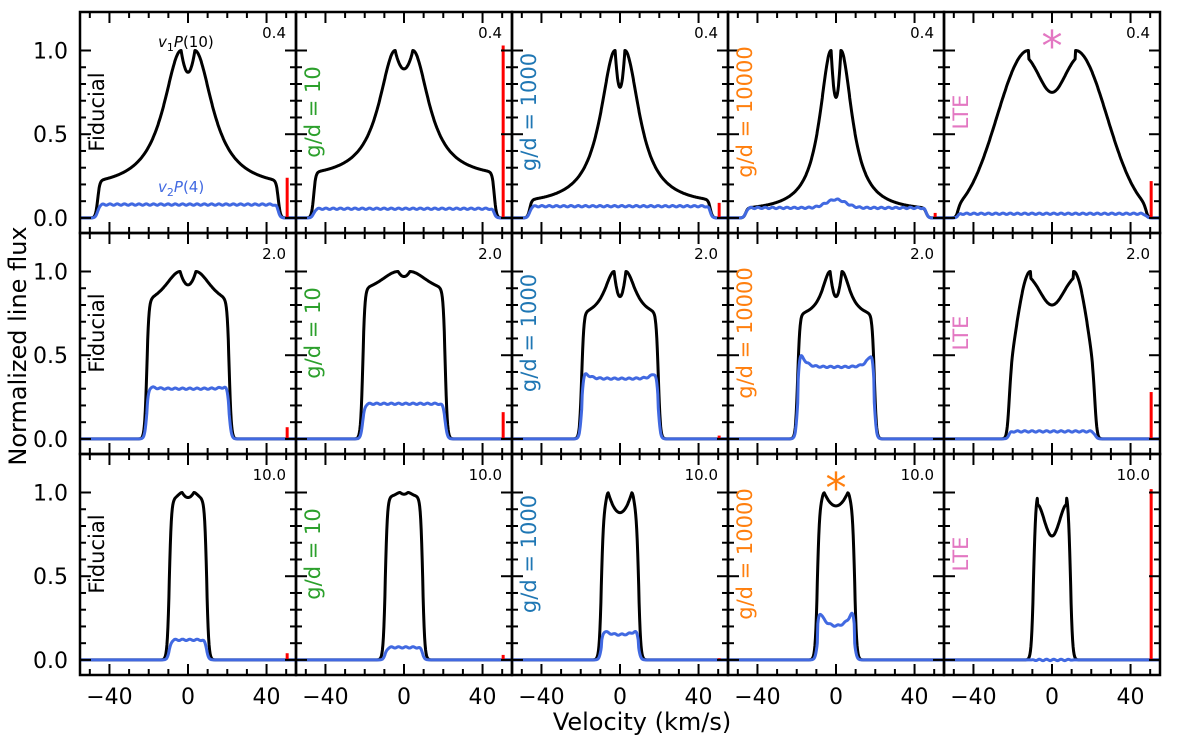 Image resolution: width=1200 pixels, height=743 pixels. What do you see at coordinates (188, 211) in the screenshot?
I see `v2-line-r0-c0` at bounding box center [188, 211].